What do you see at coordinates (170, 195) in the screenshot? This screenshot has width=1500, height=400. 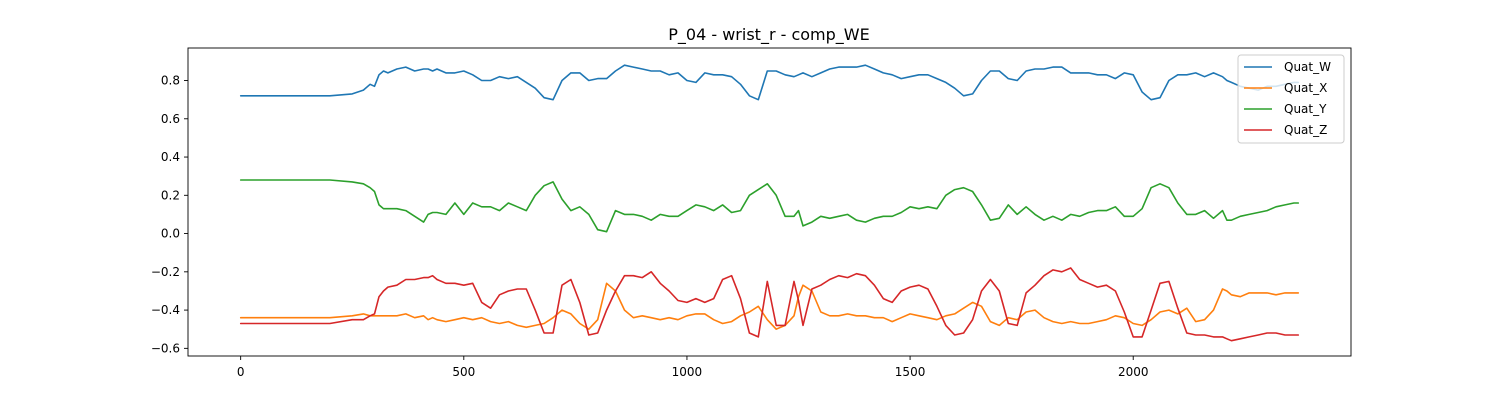 I see `y-tick-label: 0.2` at bounding box center [170, 195].